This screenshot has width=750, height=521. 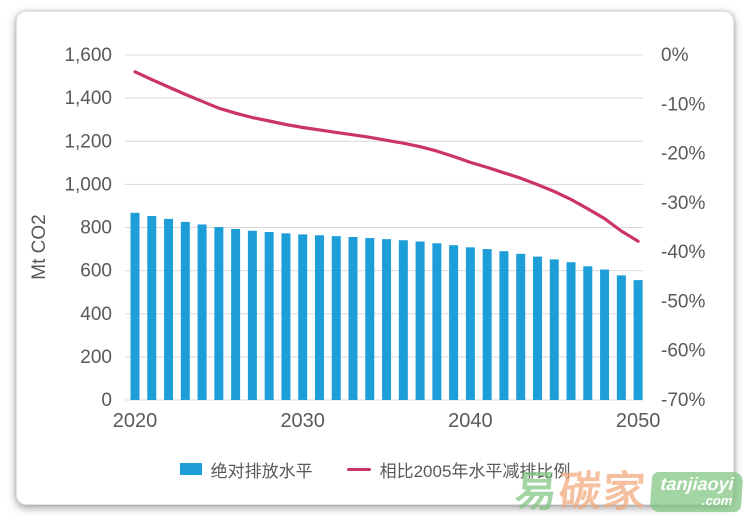 What do you see at coordinates (39, 246) in the screenshot?
I see `left-axis-title: Mt CO2` at bounding box center [39, 246].